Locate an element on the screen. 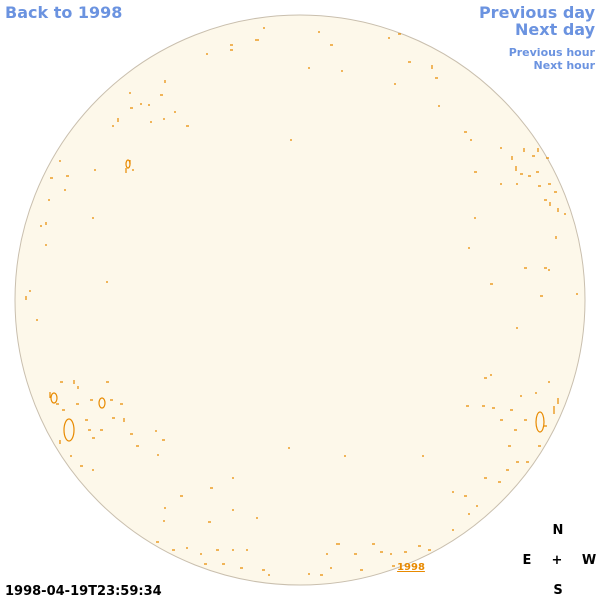 Image resolution: width=600 pixels, height=600 pixels. next-hour-link: Next hour is located at coordinates (565, 65).